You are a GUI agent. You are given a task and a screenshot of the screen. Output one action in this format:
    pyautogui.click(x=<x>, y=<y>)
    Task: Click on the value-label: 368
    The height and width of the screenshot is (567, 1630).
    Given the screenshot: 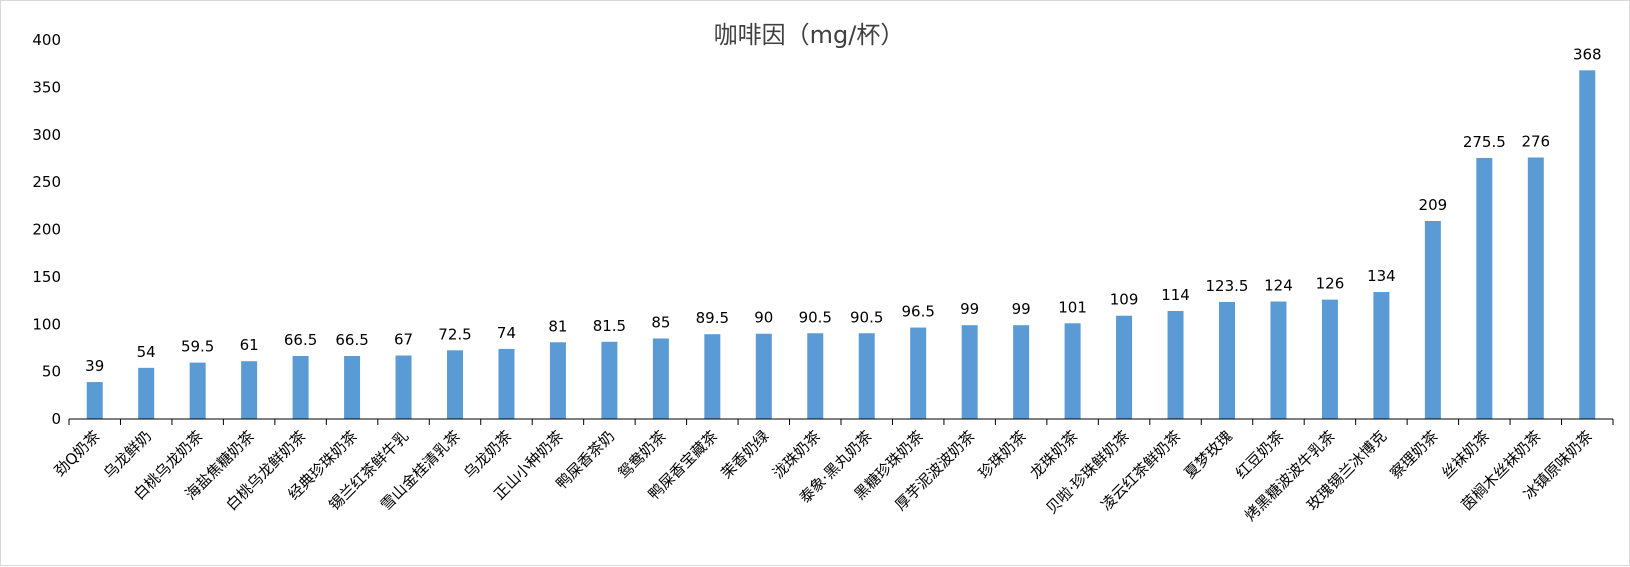 What is the action you would take?
    pyautogui.click(x=1587, y=54)
    